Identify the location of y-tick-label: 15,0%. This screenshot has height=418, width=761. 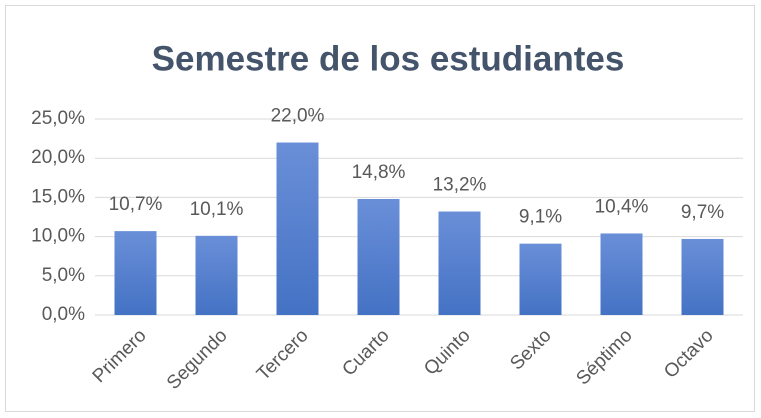
(58, 196).